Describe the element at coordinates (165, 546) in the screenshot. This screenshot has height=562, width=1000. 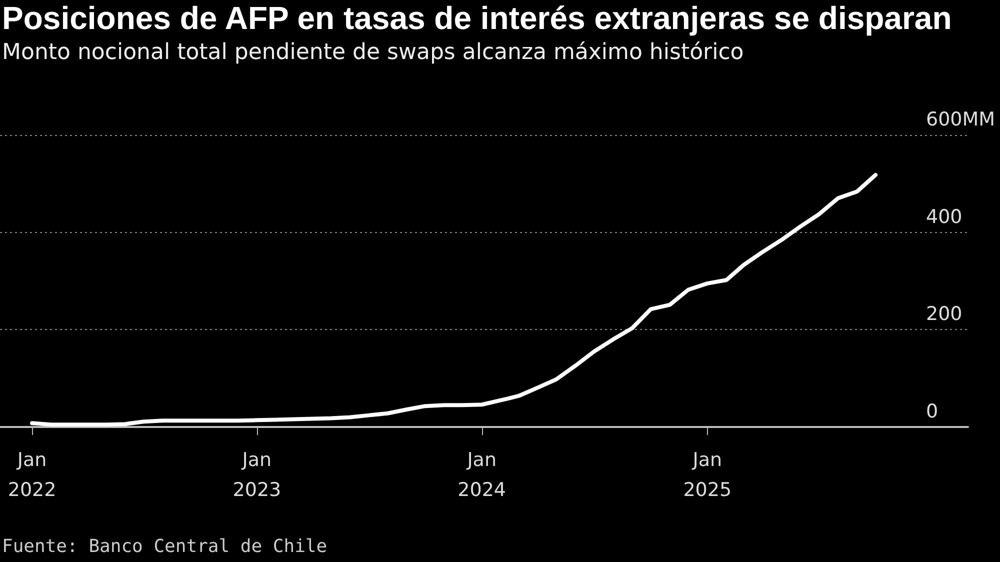
I see `source-note: Fuente: Banco Central de Chile` at that location.